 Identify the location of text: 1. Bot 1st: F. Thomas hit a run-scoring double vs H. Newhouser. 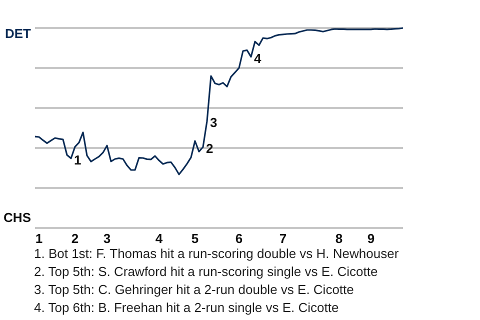
(217, 253).